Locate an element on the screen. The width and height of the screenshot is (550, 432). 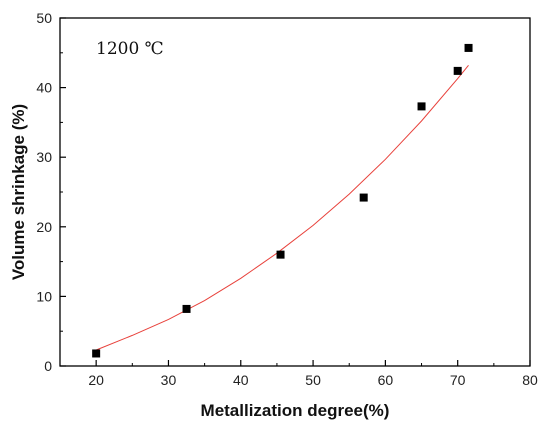
x-tick-label: 60 is located at coordinates (386, 380).